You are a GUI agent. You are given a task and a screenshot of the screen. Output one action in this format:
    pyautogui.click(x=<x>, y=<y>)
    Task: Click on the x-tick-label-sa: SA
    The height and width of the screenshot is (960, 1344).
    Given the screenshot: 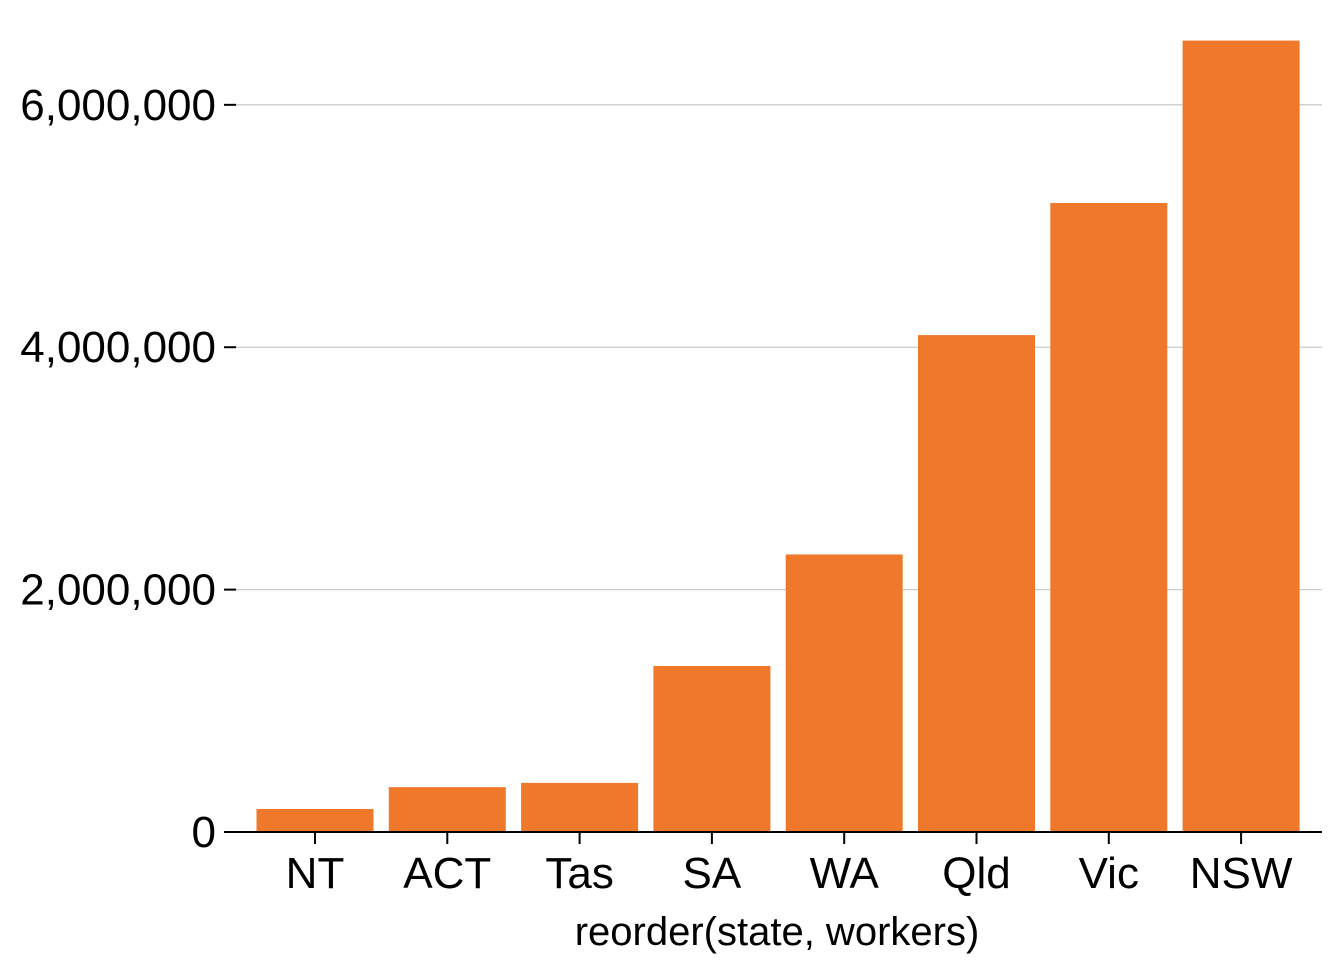 What is the action you would take?
    pyautogui.click(x=712, y=873)
    